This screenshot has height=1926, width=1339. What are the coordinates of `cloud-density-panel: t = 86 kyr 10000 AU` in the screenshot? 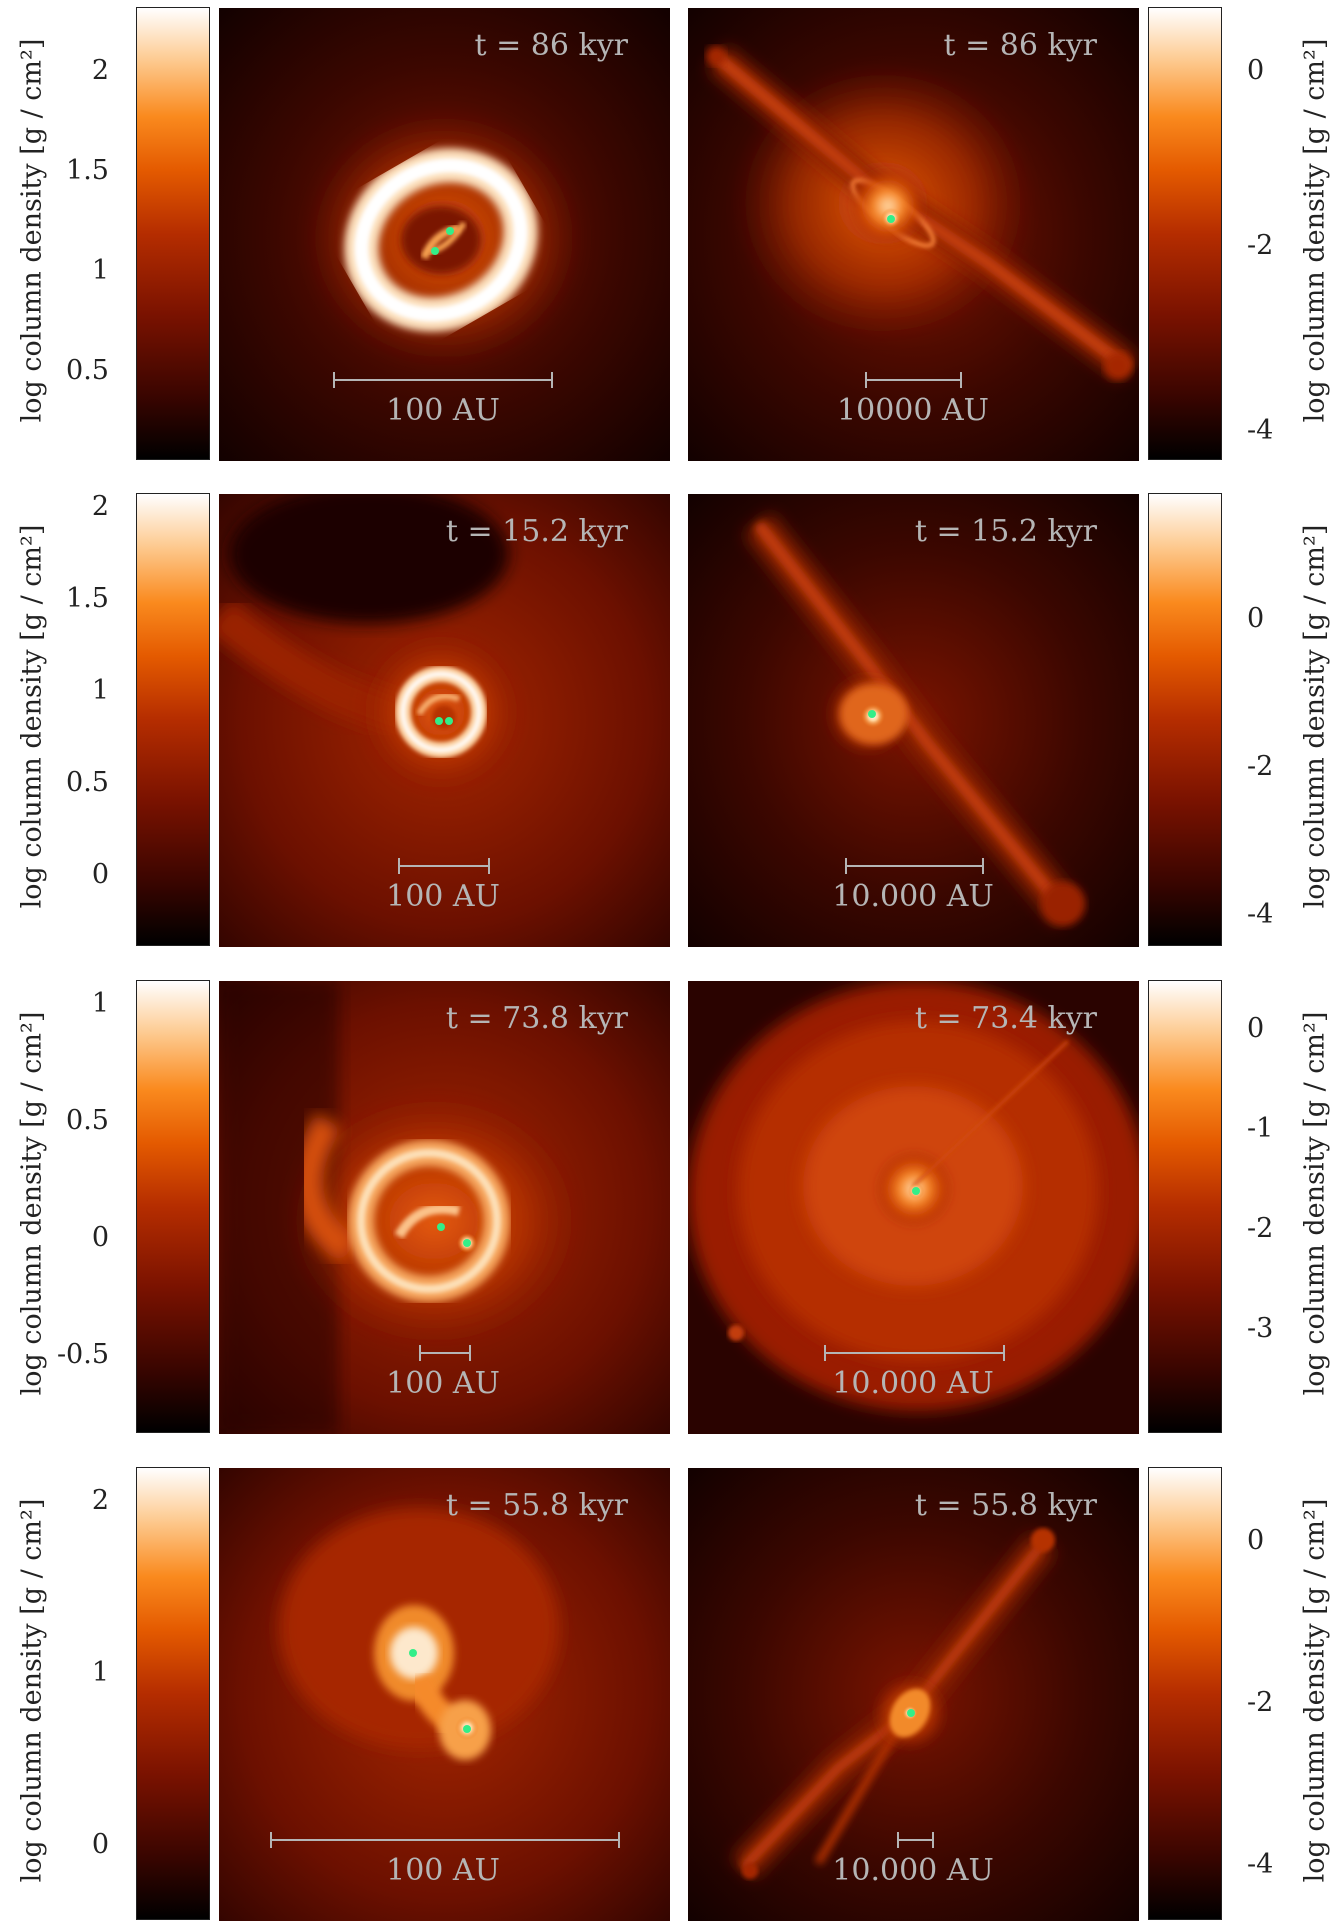 It's located at (913, 234).